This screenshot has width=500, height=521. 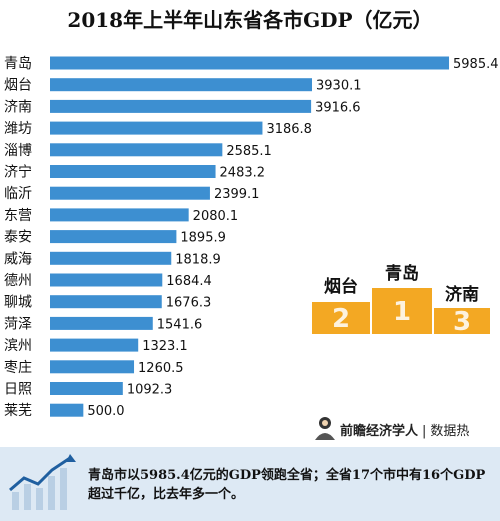 What do you see at coordinates (18, 216) in the screenshot?
I see `category-label: 东营` at bounding box center [18, 216].